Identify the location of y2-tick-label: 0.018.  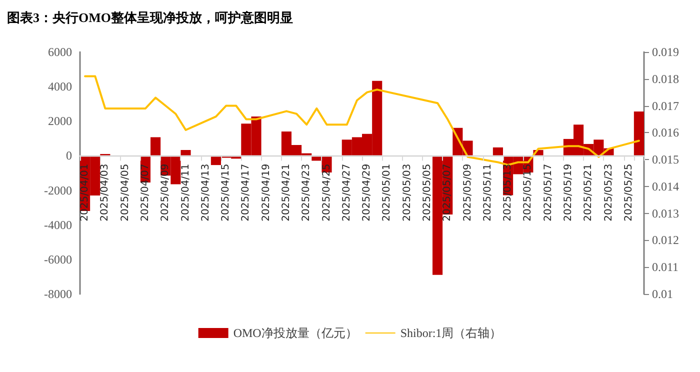
(665, 79).